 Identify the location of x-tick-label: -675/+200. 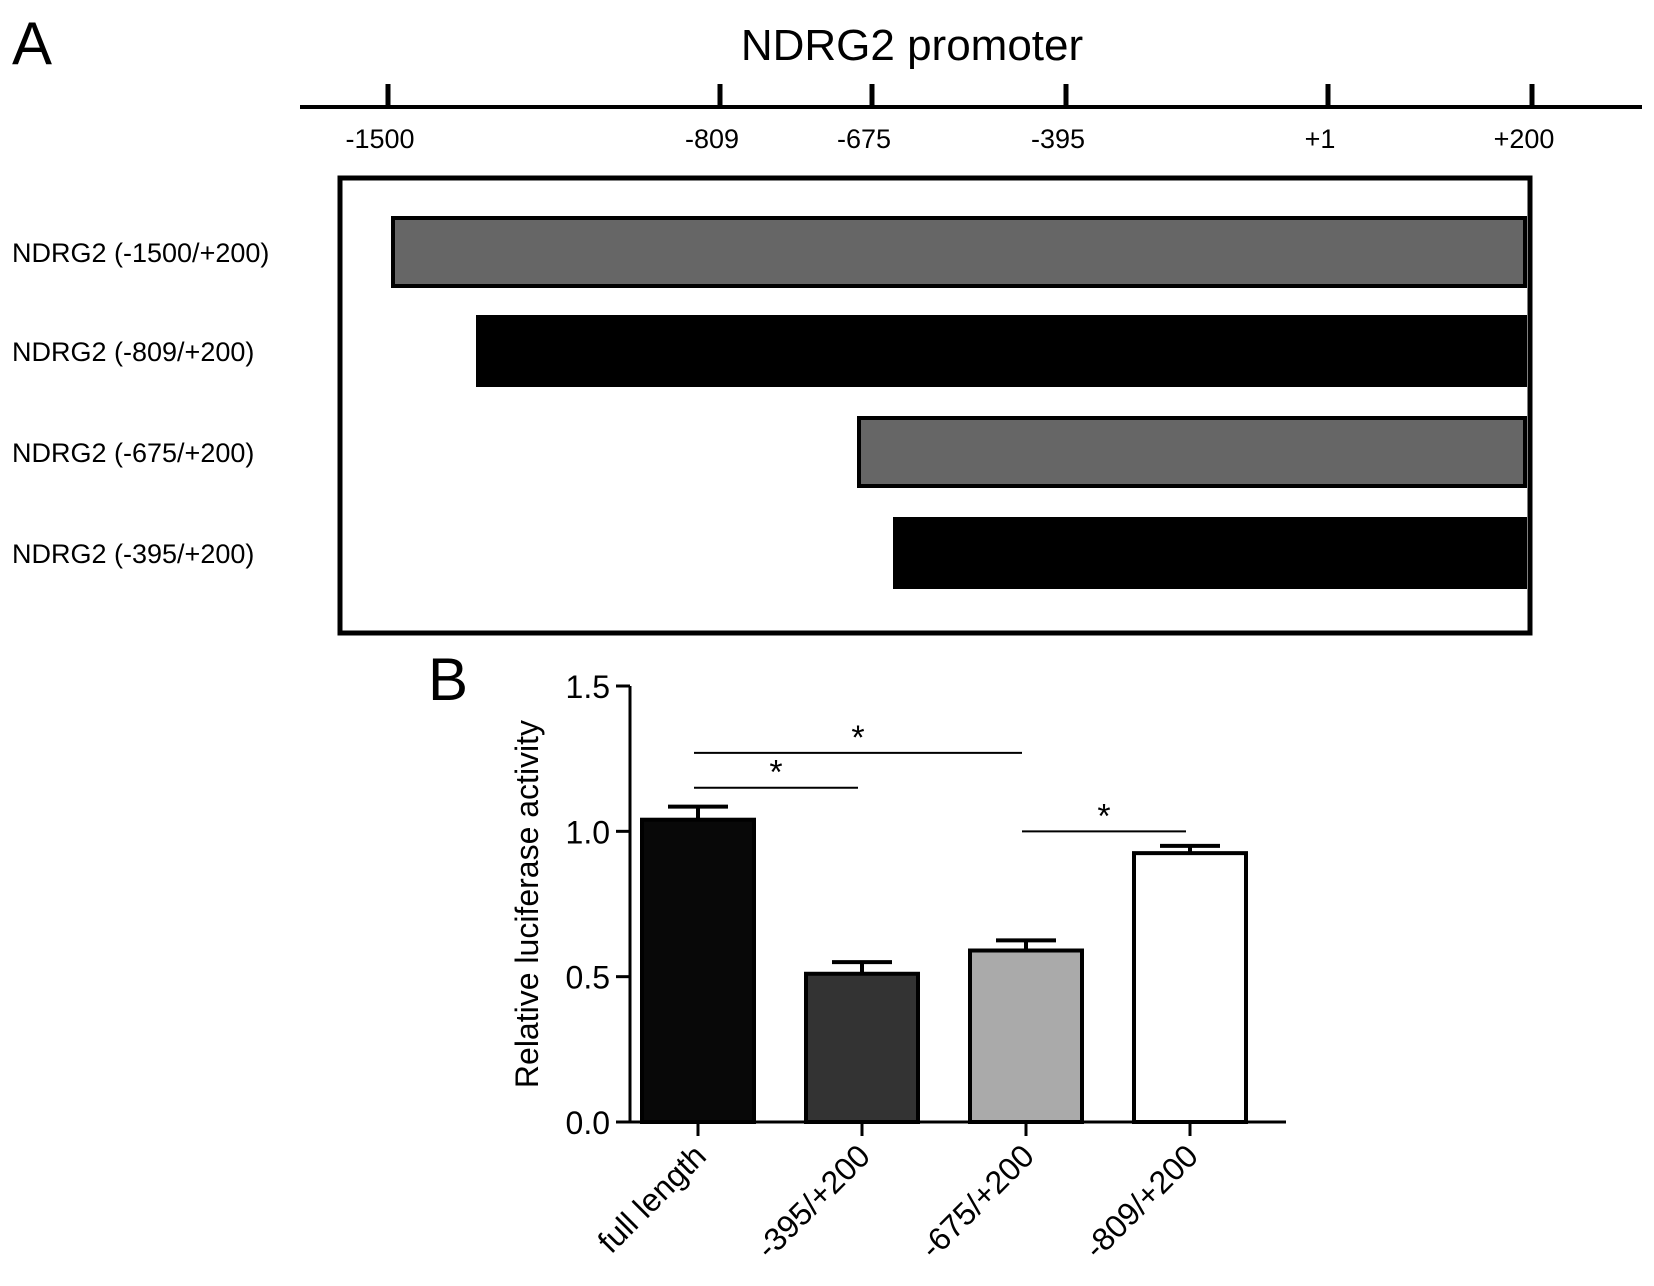
(977, 1201).